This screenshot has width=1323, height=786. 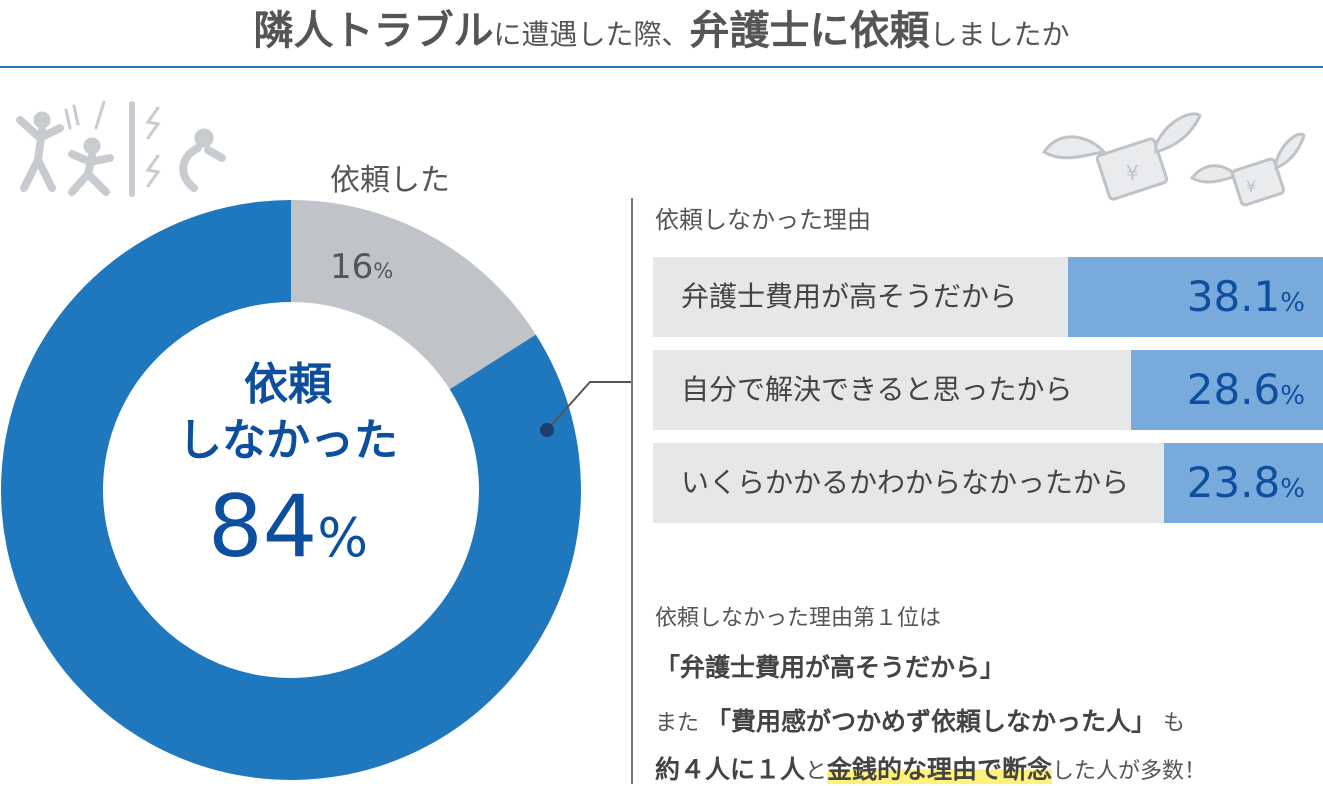 What do you see at coordinates (677, 723) in the screenshot?
I see `note-line3a: また` at bounding box center [677, 723].